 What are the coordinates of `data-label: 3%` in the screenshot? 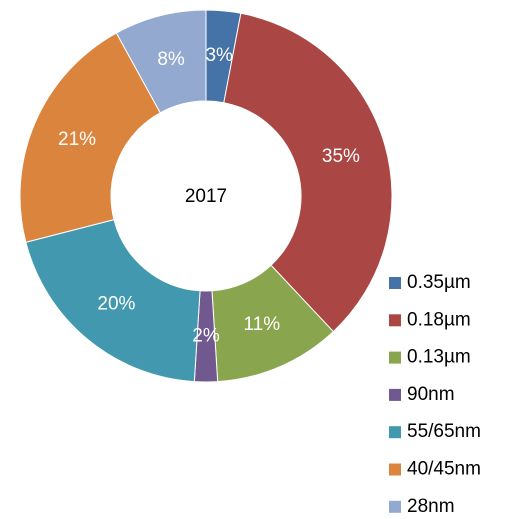 It's located at (219, 55).